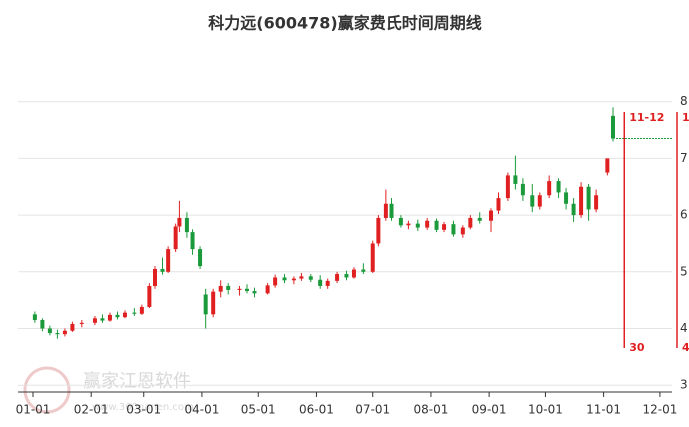  I want to click on watermark: 赢家江恩软件 www.360ganen.com, so click(108, 390).